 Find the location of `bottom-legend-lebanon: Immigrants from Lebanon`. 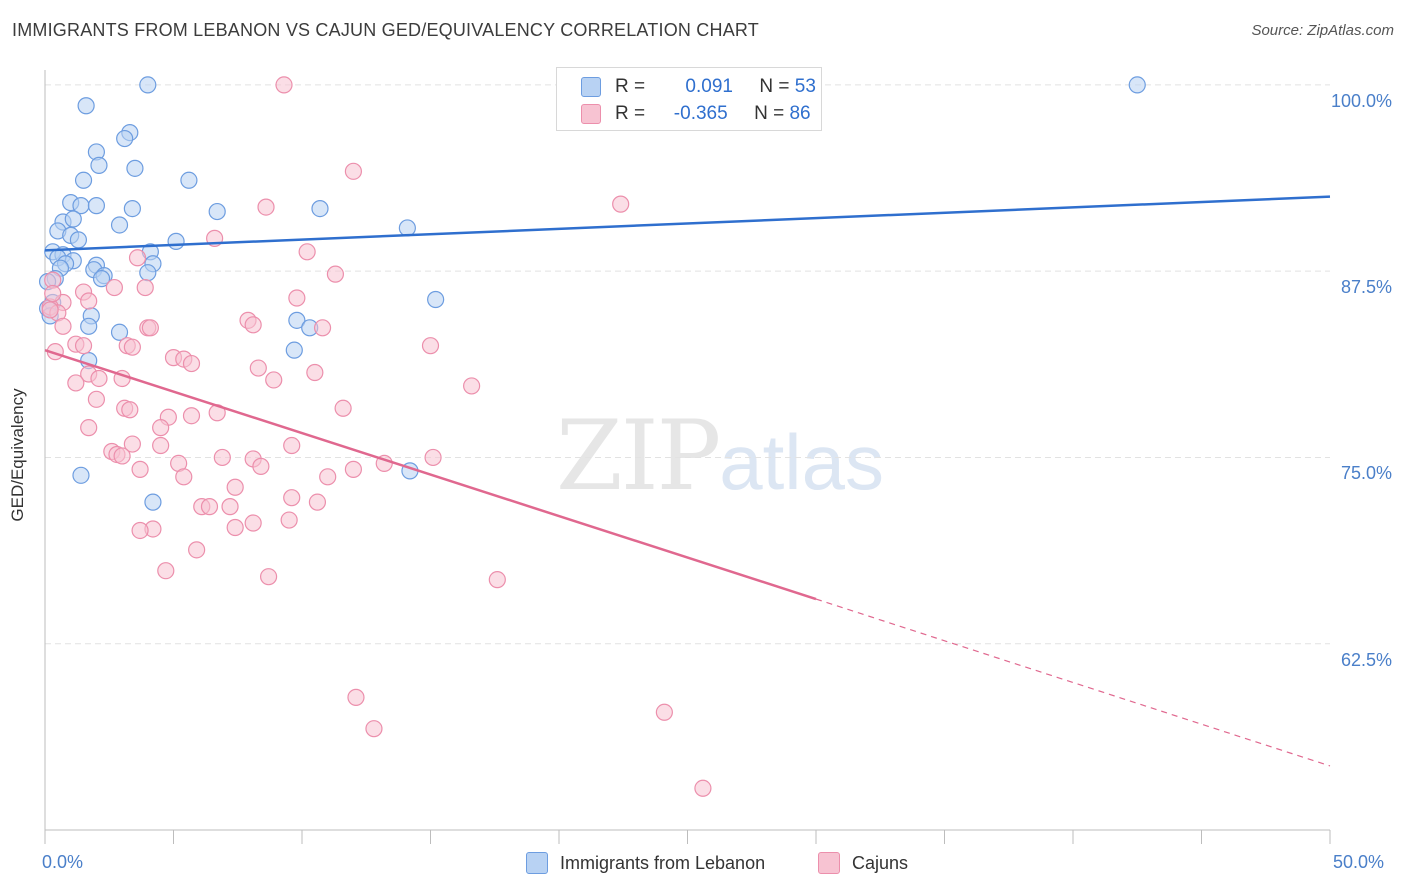

bottom-legend-lebanon: Immigrants from Lebanon is located at coordinates (645, 863).